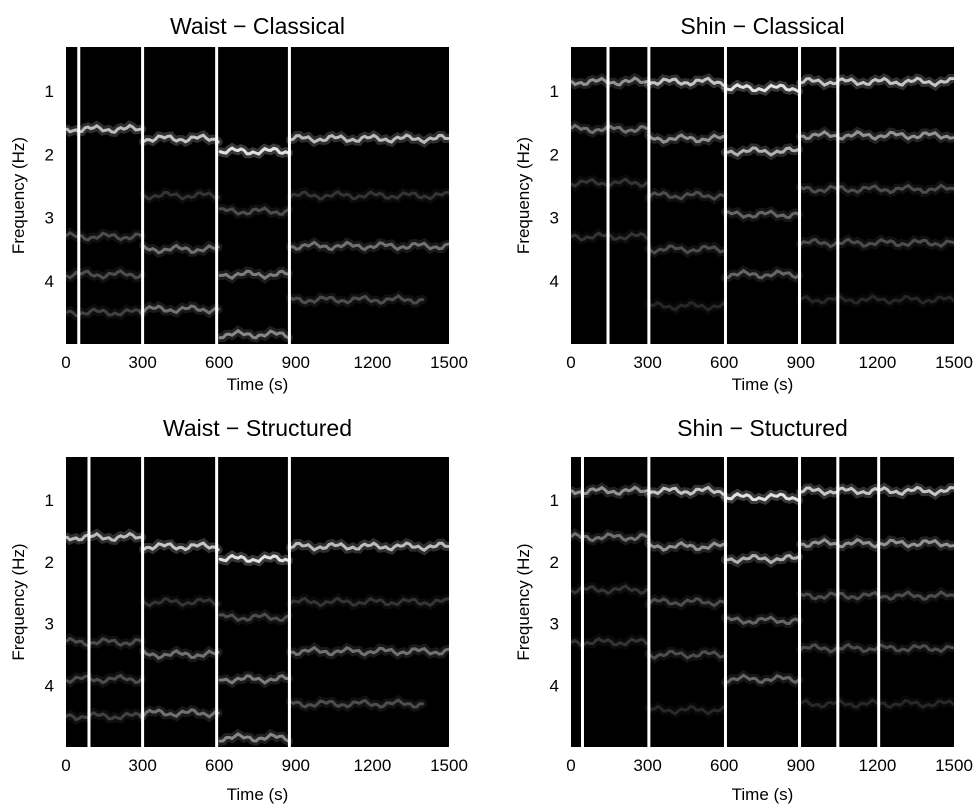 The height and width of the screenshot is (809, 978). What do you see at coordinates (65, 765) in the screenshot?
I see `x-tick-label: 0` at bounding box center [65, 765].